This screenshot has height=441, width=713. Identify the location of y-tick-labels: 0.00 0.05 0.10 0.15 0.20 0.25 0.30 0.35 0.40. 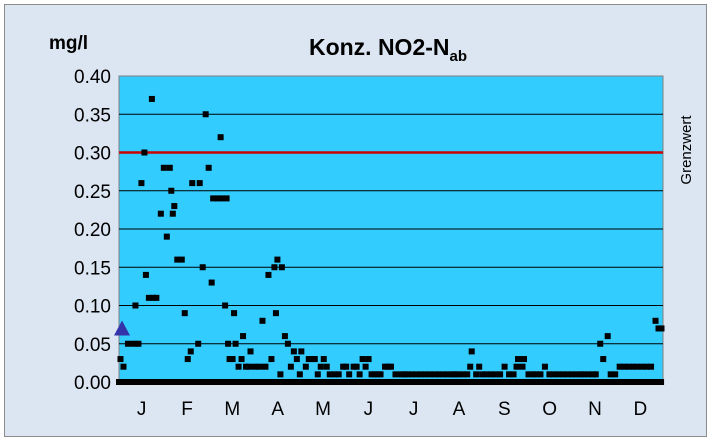
(92, 230).